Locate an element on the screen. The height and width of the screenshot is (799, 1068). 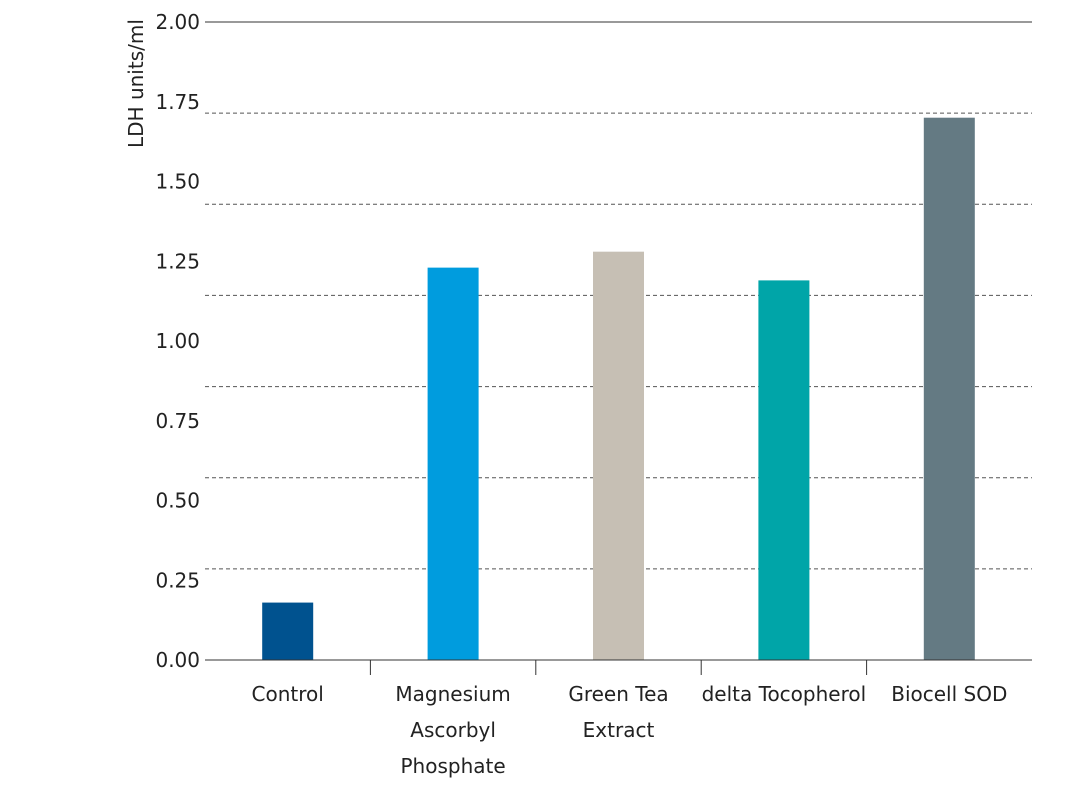
y-axis-title: LDH units/ml is located at coordinates (136, 83).